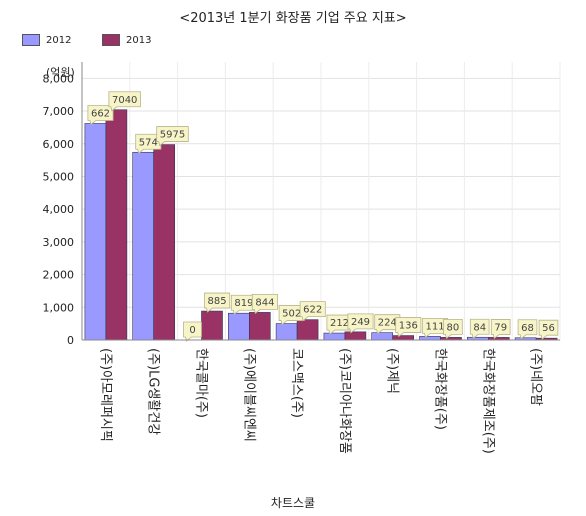 This screenshot has width=586, height=516. Describe the element at coordinates (392, 371) in the screenshot. I see `x-tick-label: (주)제닉` at that location.